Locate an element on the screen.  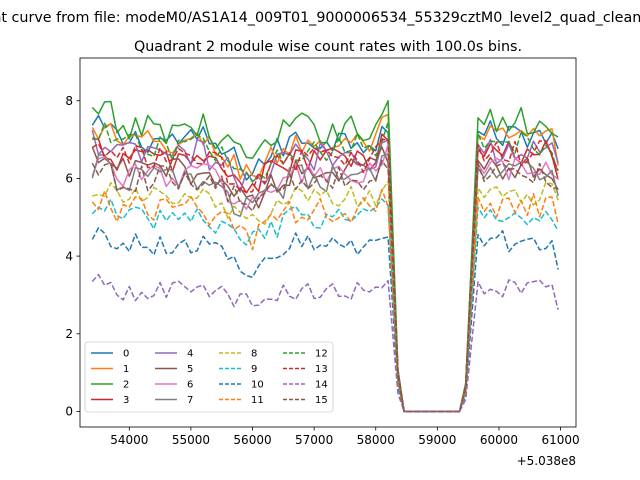
x-tick-label: 57000 is located at coordinates (314, 440).